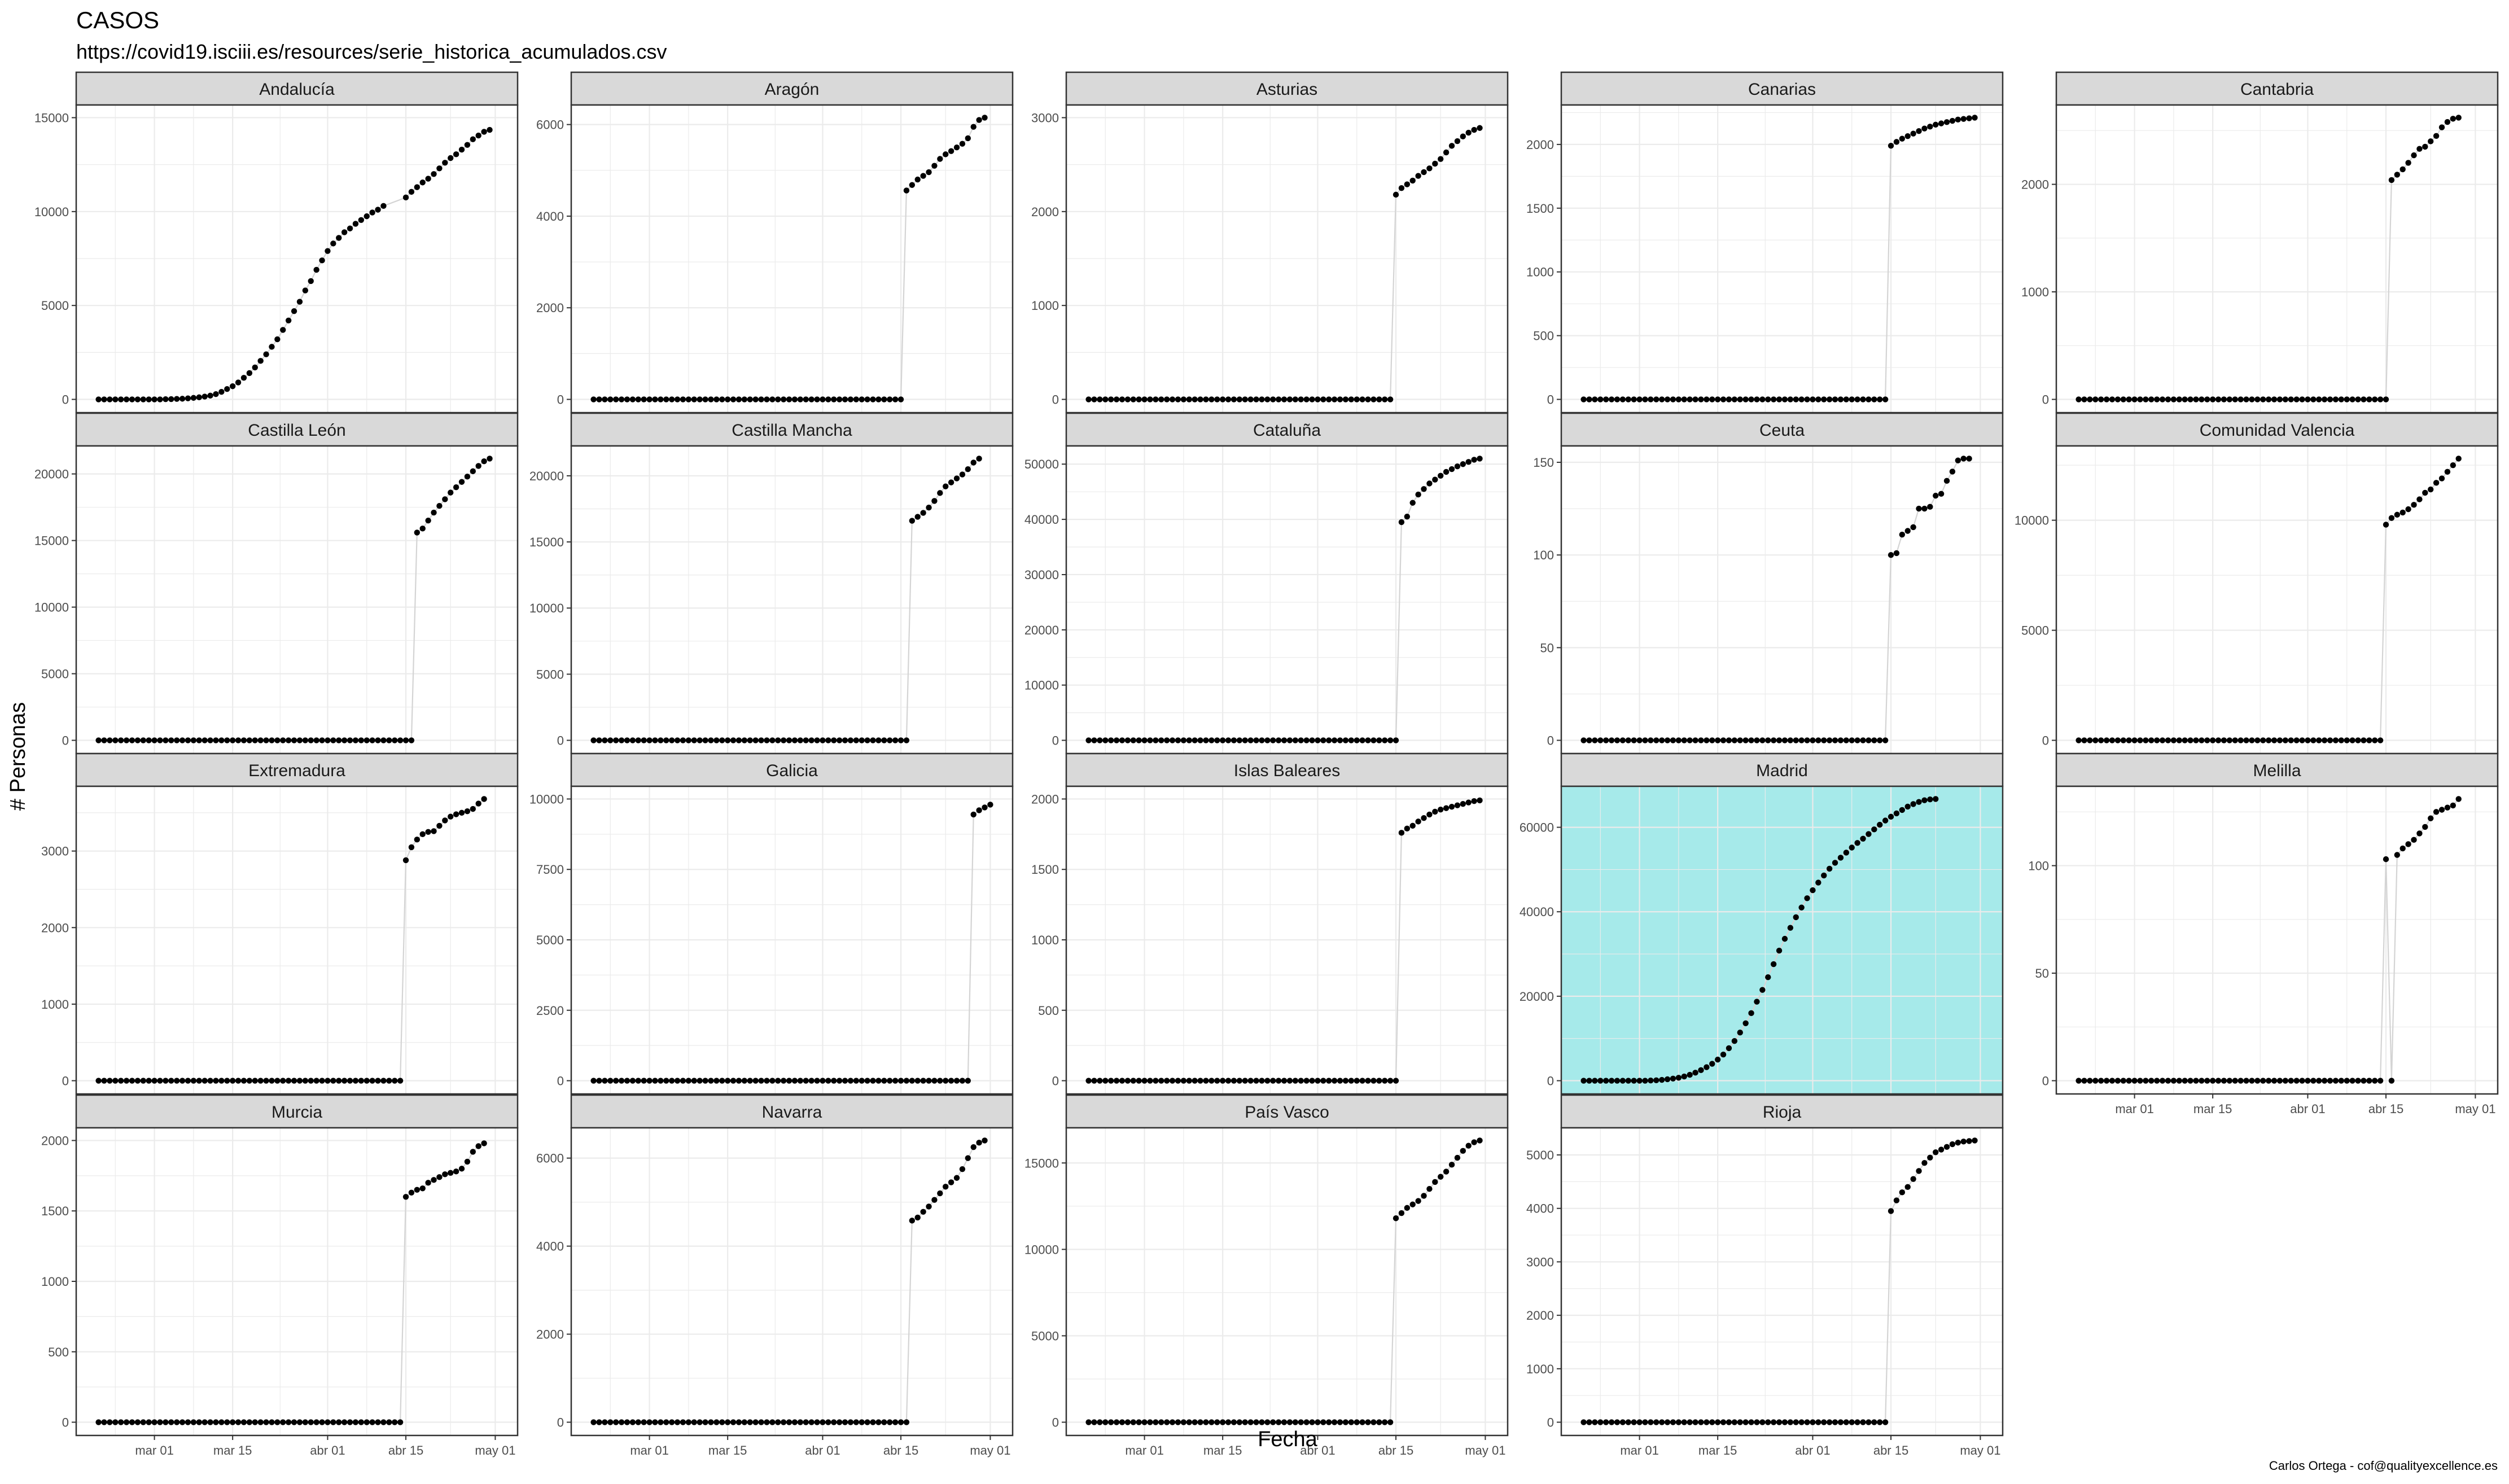 Image resolution: width=2509 pixels, height=1484 pixels. I want to click on y-axis-label: # Personas, so click(18, 756).